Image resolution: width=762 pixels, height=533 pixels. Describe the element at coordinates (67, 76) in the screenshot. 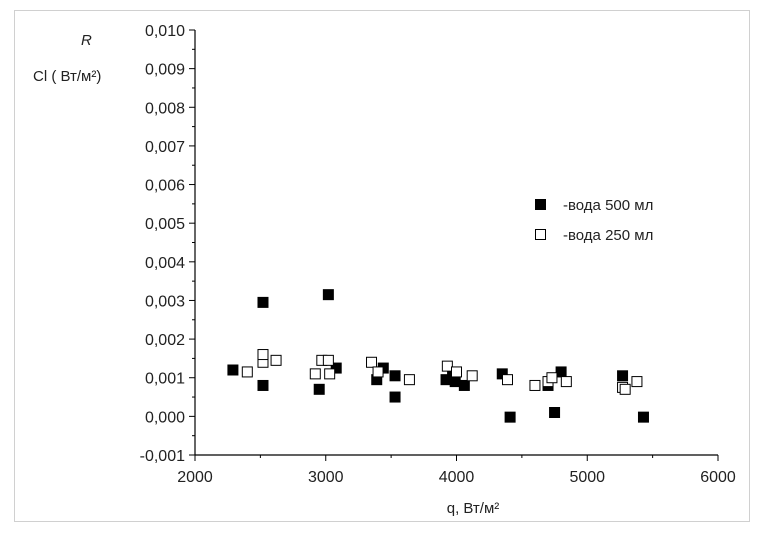

I see `y-axis-title-line2: Cl ( Вт/м²)` at that location.